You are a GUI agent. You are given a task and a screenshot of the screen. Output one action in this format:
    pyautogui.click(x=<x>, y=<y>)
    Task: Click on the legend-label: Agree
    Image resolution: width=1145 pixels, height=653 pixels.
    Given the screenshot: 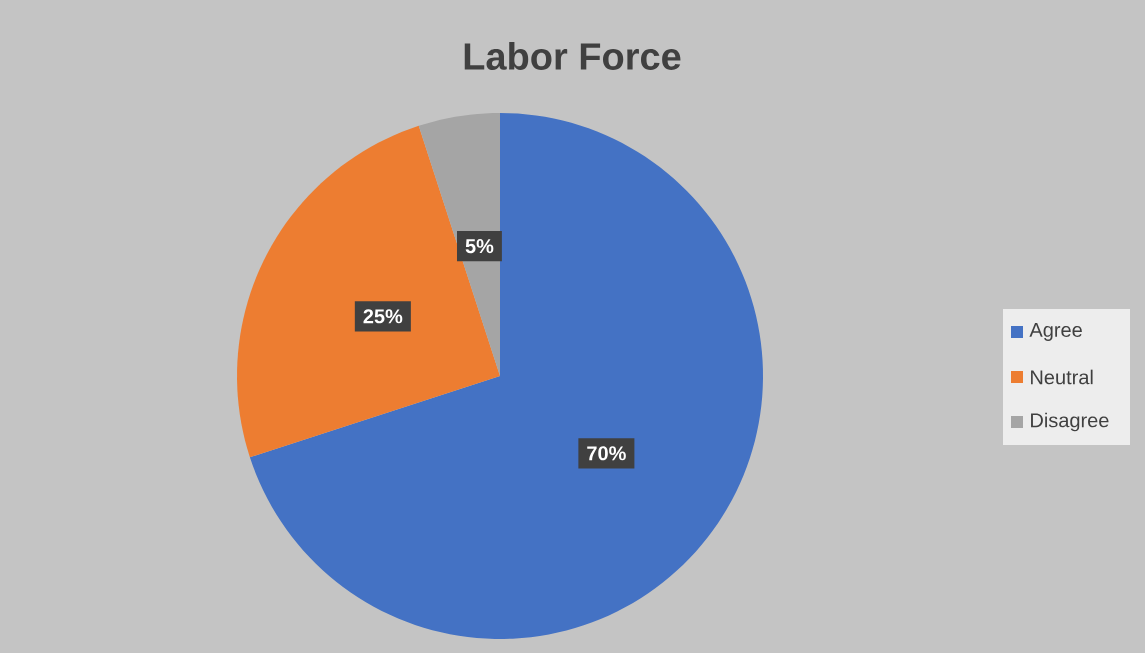 What is the action you would take?
    pyautogui.click(x=1055, y=332)
    